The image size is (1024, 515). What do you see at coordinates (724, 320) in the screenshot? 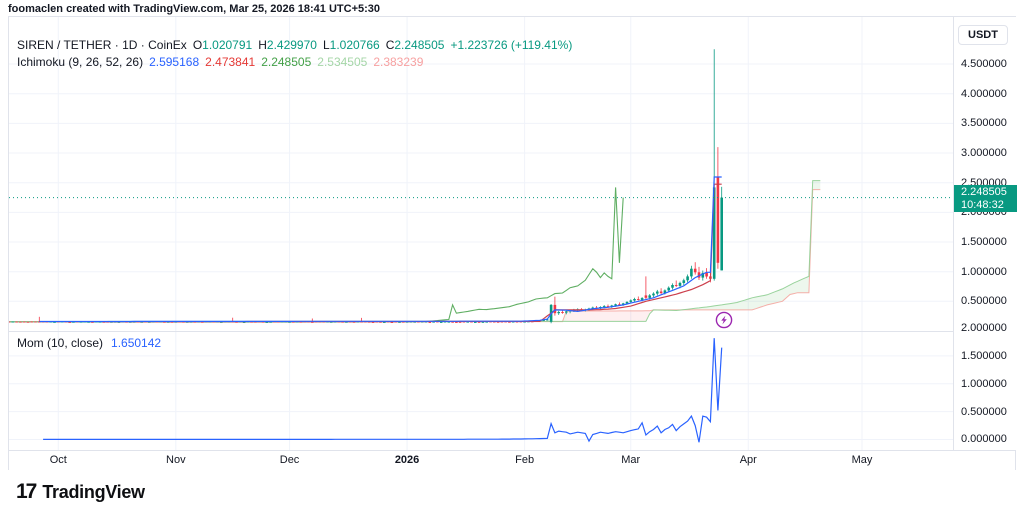
I see `flash-event-icon` at bounding box center [724, 320].